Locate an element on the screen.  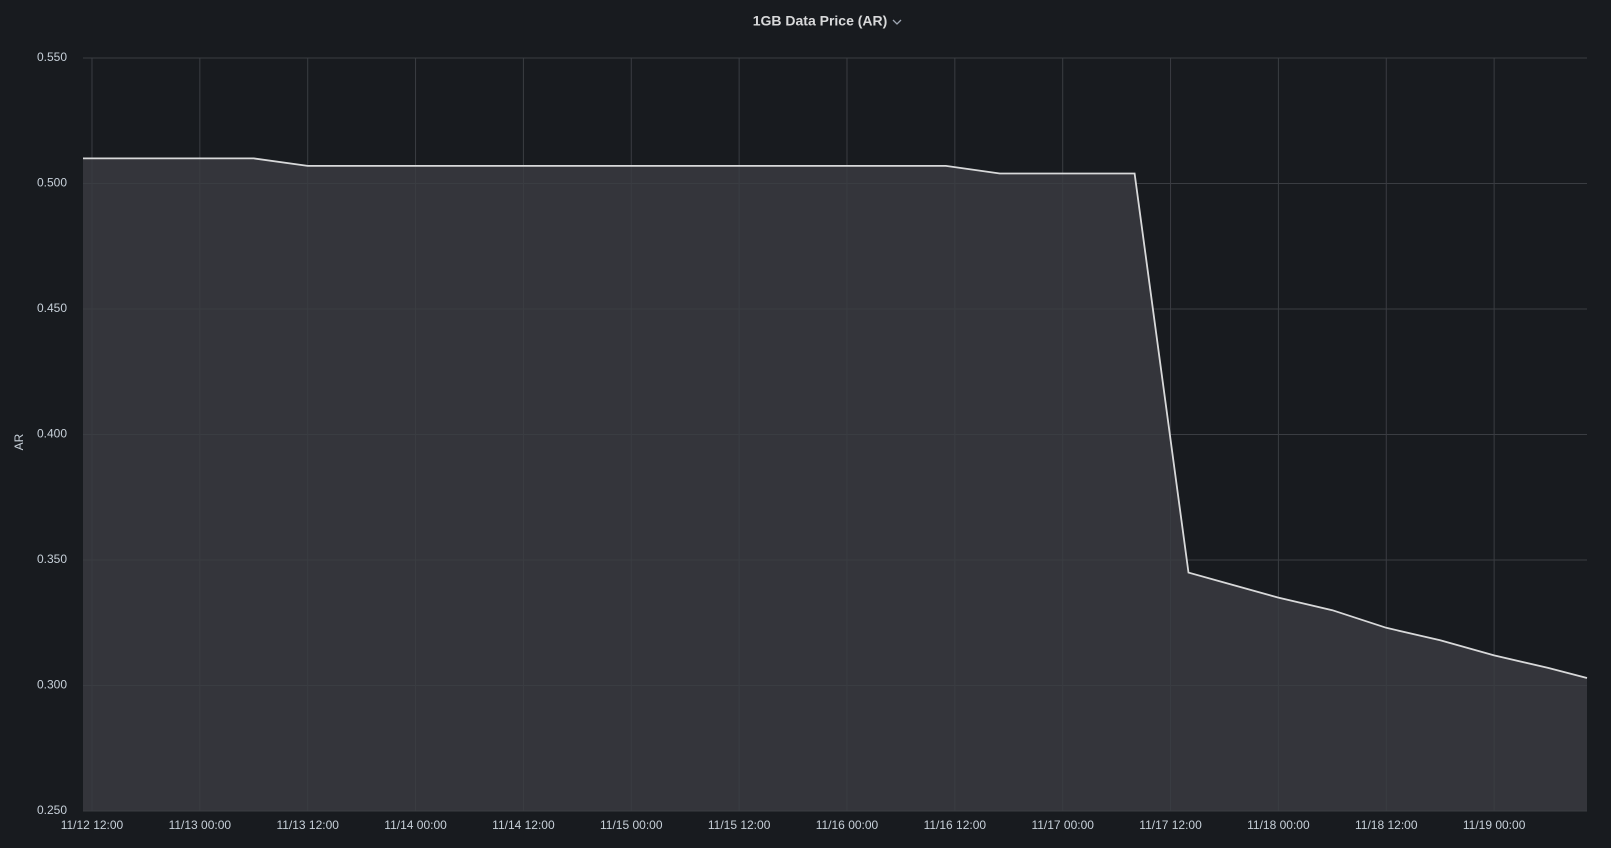
y-tick-label: 0.450 is located at coordinates (52, 308).